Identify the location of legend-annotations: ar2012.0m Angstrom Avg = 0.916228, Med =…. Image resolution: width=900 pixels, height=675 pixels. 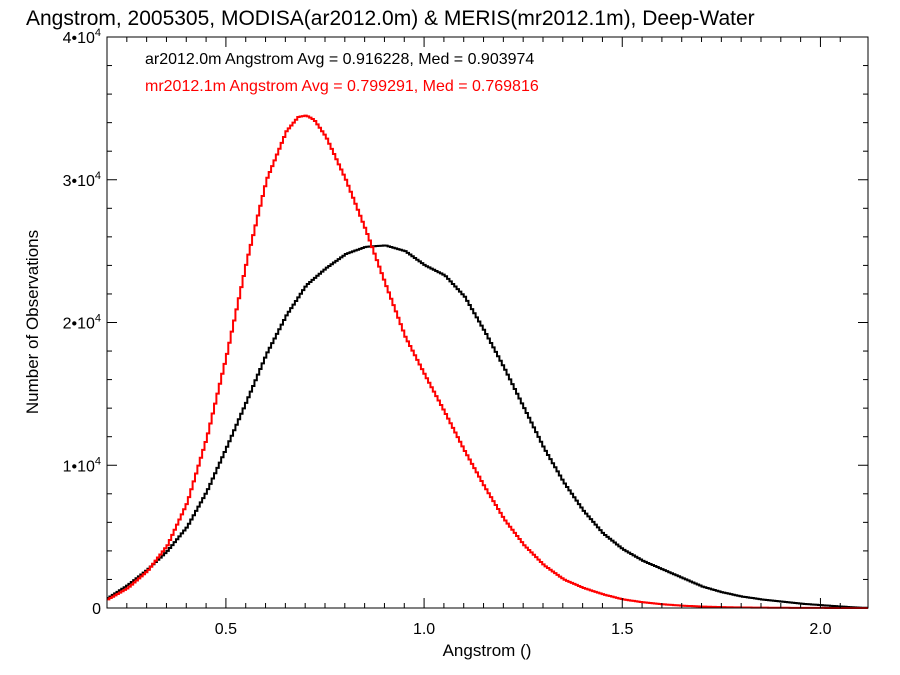
(342, 73).